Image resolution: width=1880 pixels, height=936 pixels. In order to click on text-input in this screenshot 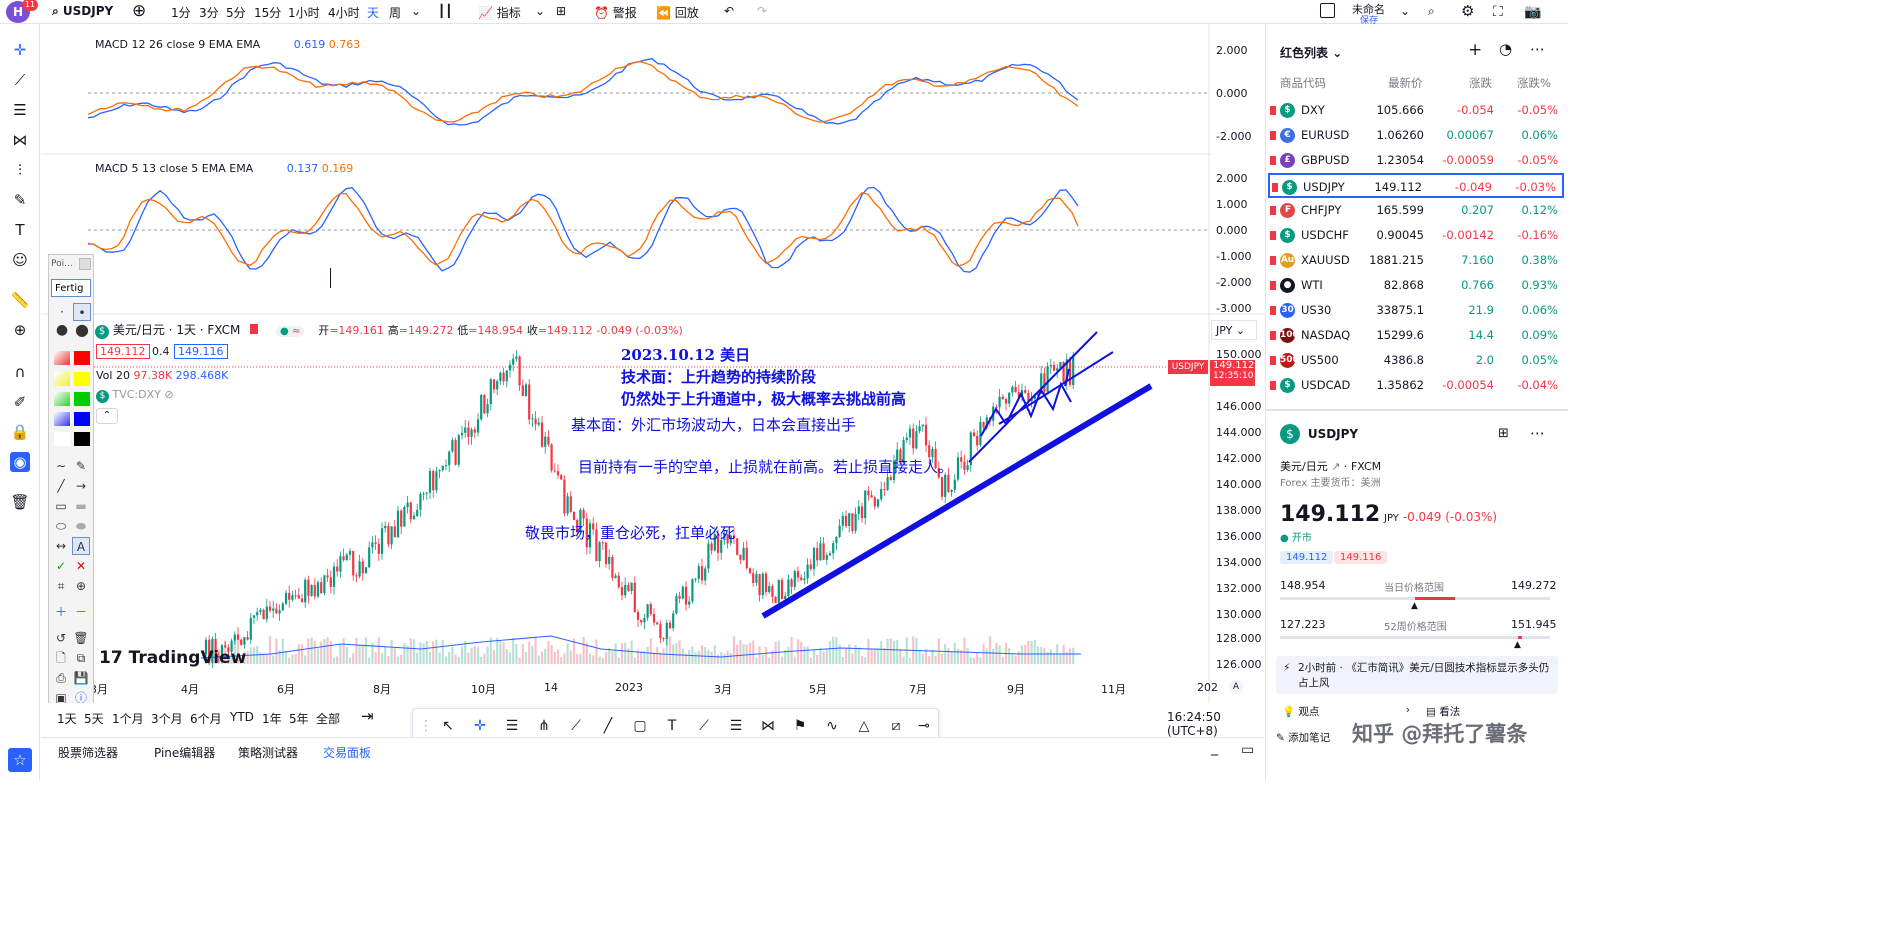, I will do `click(71, 288)`.